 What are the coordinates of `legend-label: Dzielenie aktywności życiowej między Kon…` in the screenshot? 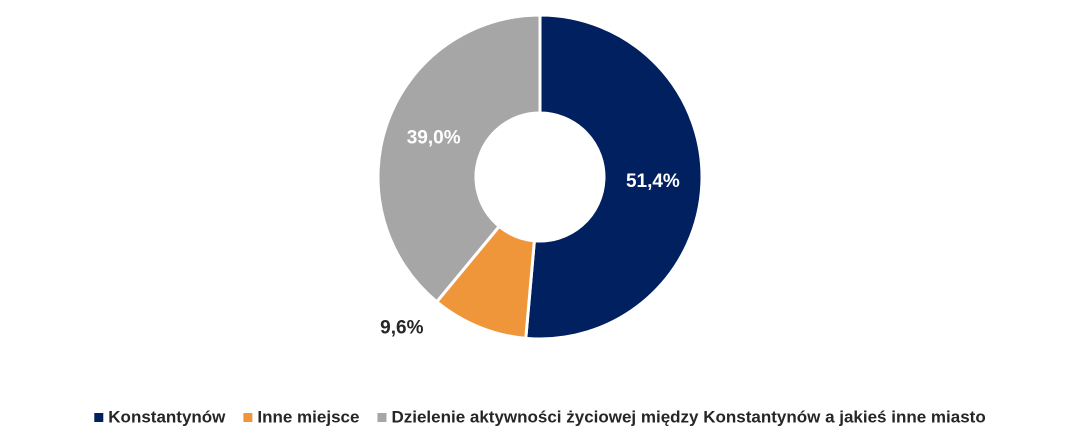 It's located at (688, 416).